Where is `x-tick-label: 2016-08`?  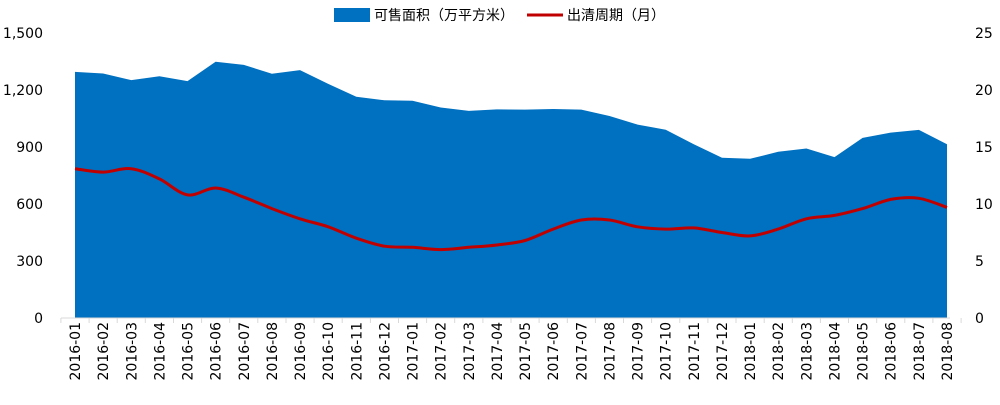
x-tick-label: 2016-08 is located at coordinates (273, 351).